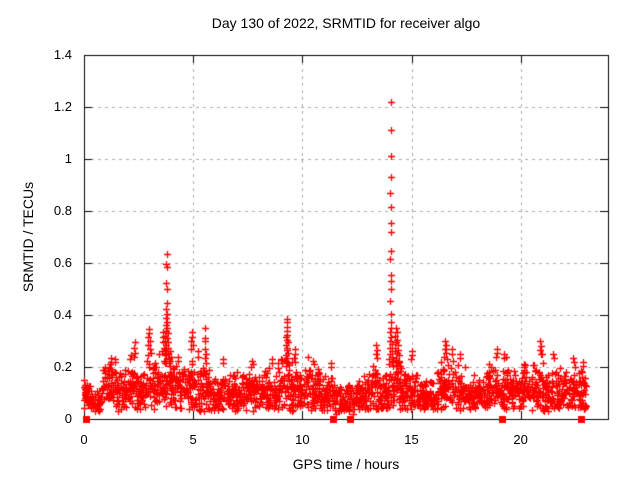 Image resolution: width=640 pixels, height=480 pixels. I want to click on x-axis-label: GPS time / hours, so click(346, 464).